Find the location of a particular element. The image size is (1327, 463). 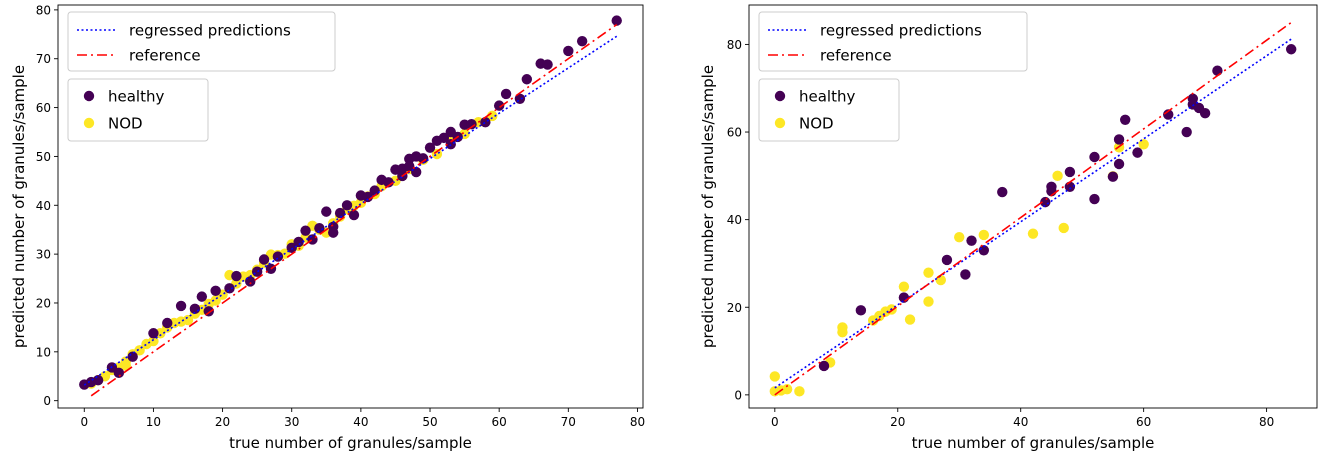

y-tick-label: 0 is located at coordinates (738, 395).